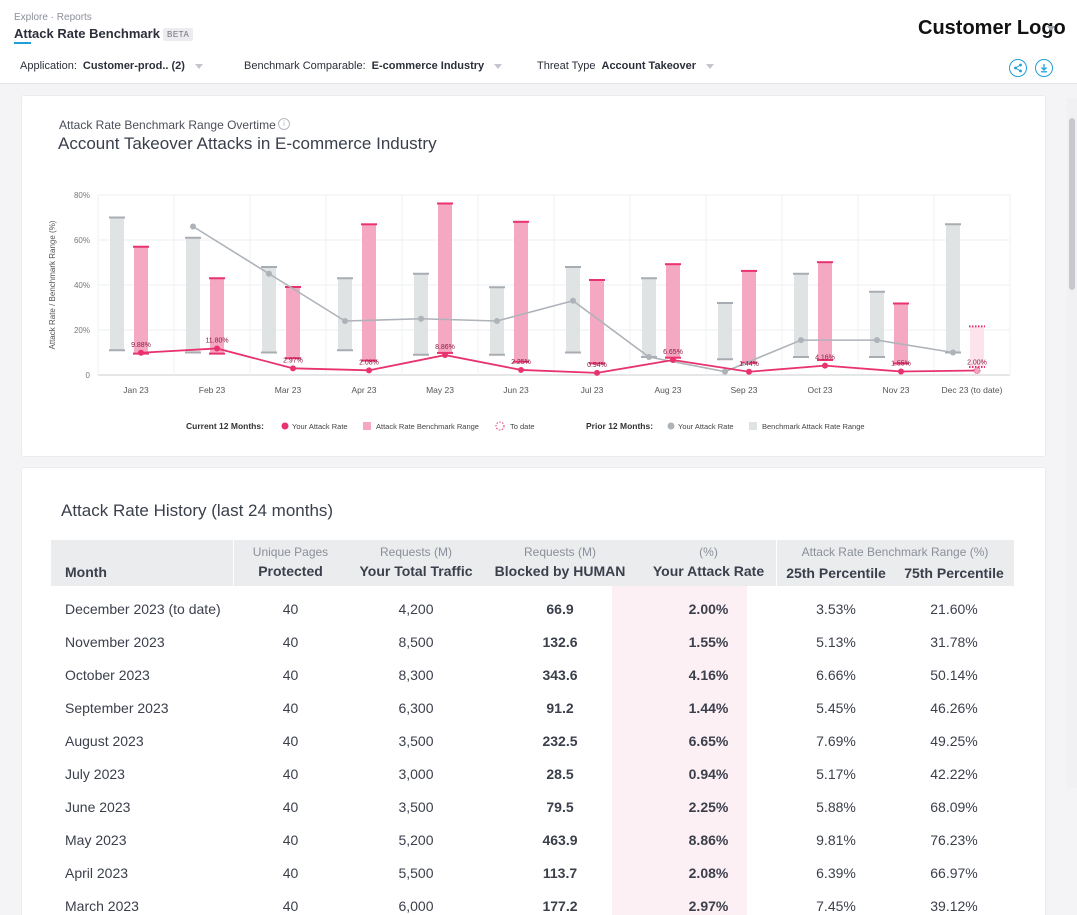 The image size is (1077, 915). Describe the element at coordinates (86, 572) in the screenshot. I see `header-month: Month` at that location.